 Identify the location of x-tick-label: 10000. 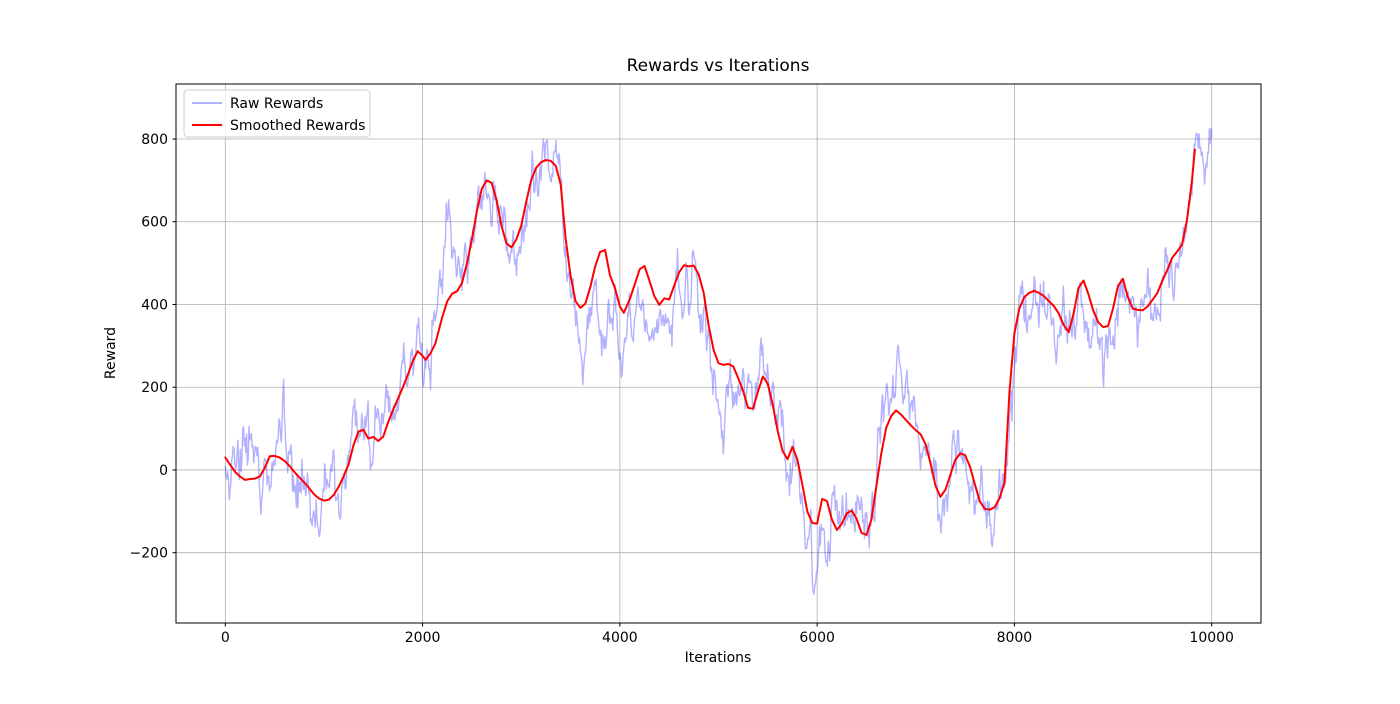
(1211, 638).